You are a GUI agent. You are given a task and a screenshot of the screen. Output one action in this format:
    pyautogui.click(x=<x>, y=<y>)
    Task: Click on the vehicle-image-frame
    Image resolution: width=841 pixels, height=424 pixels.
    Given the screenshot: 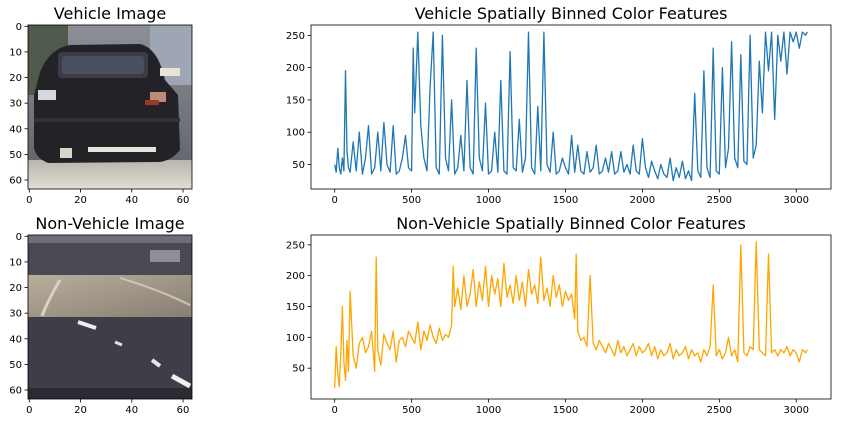 What is the action you would take?
    pyautogui.click(x=110, y=107)
    